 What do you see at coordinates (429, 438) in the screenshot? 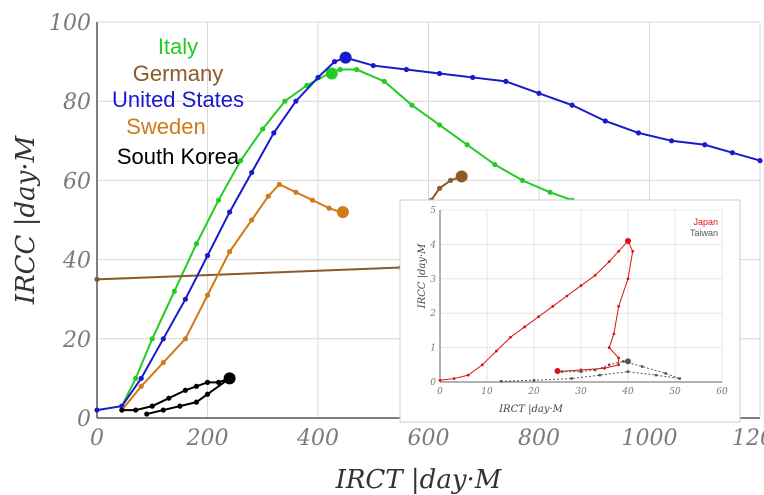
I see `x-tick-label: 600` at bounding box center [429, 438].